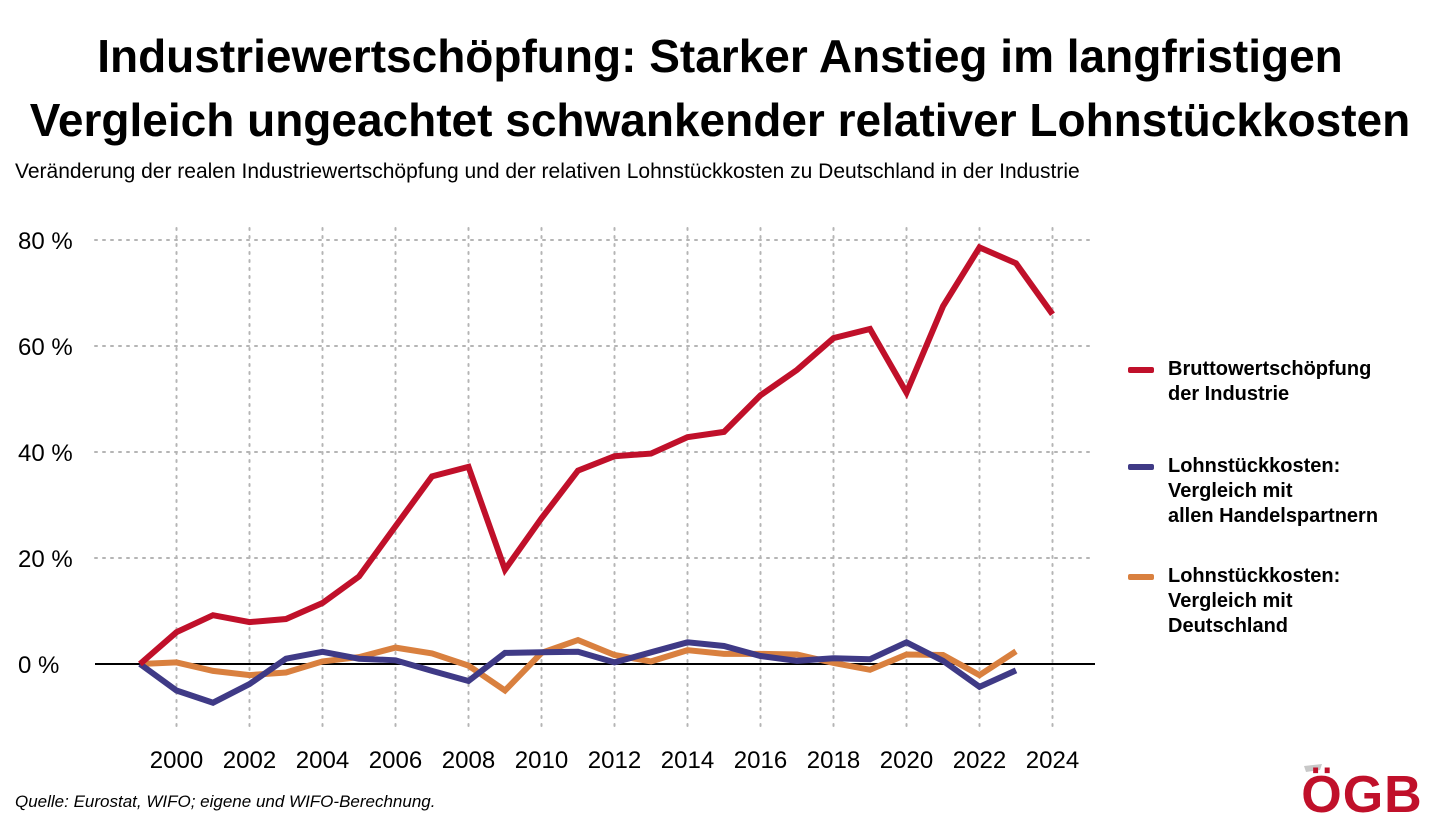 This screenshot has width=1440, height=824. Describe the element at coordinates (979, 760) in the screenshot. I see `x-tick-label: 2022` at that location.